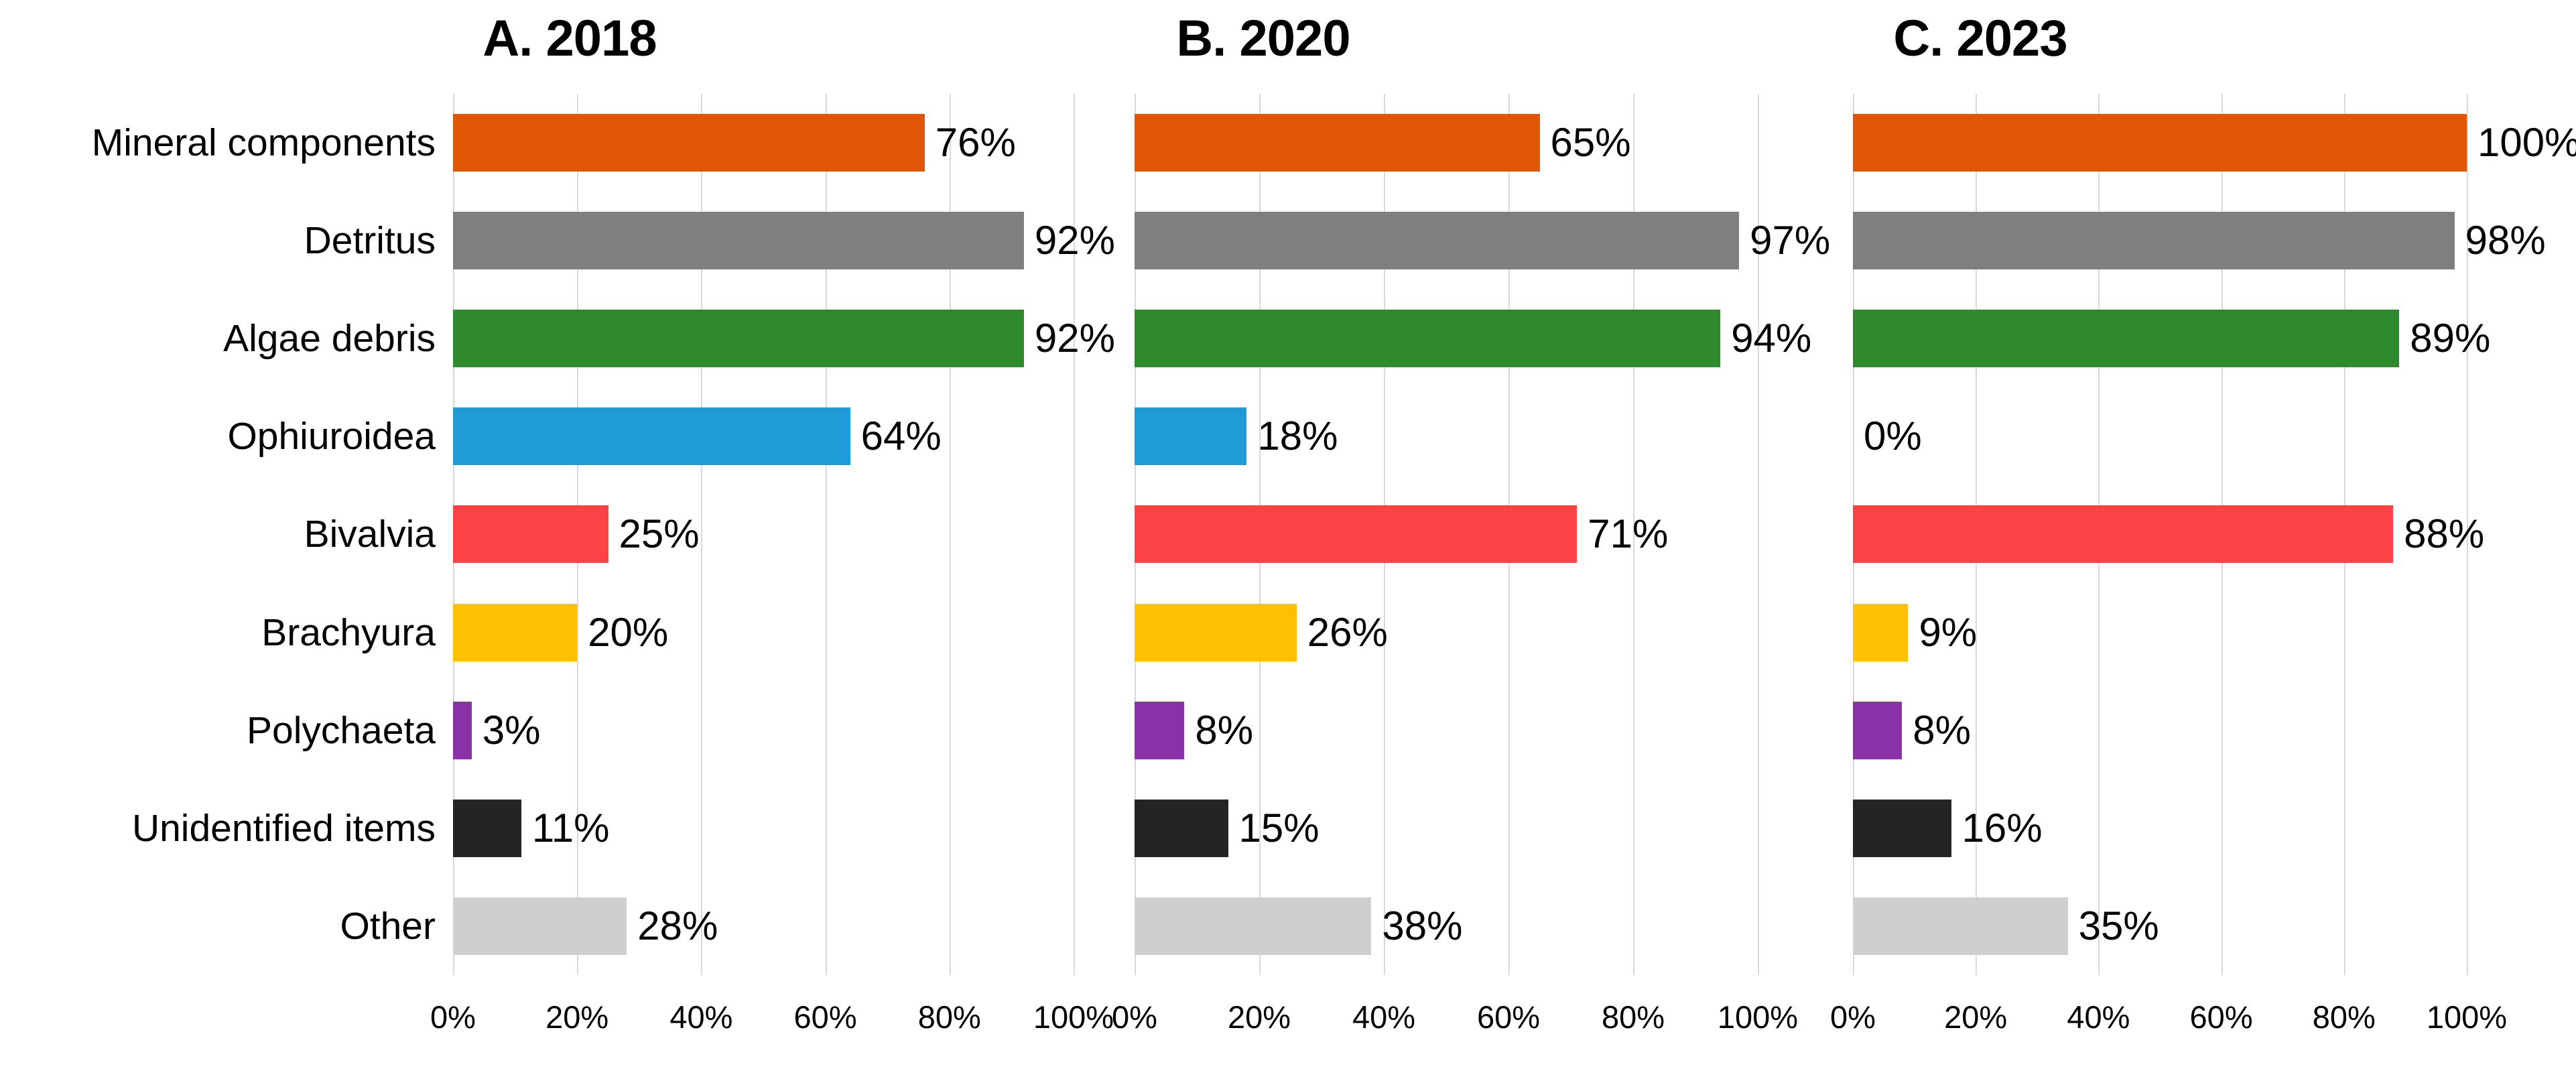 This screenshot has height=1085, width=2576. Describe the element at coordinates (1297, 436) in the screenshot. I see `value-label: 18%` at that location.